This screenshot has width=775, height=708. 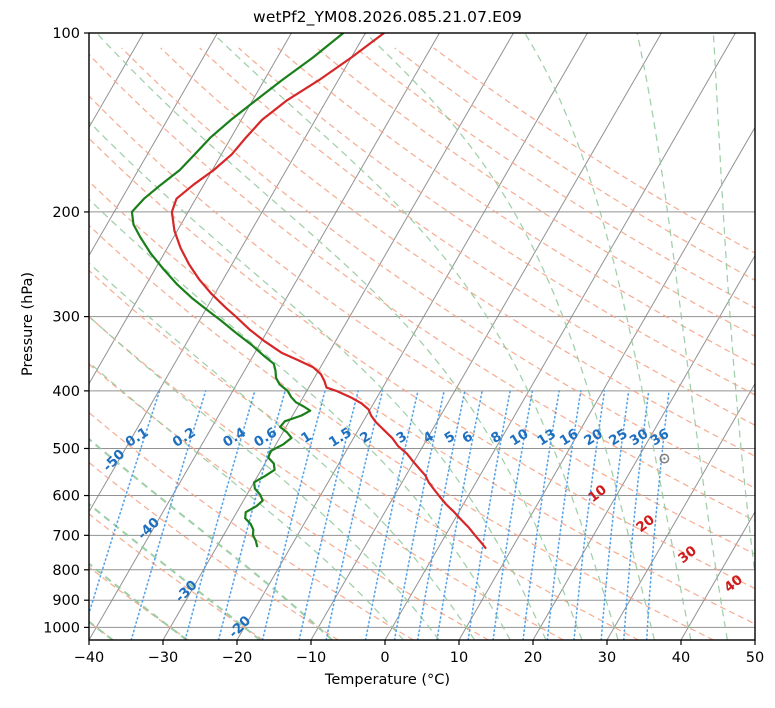 What do you see at coordinates (311, 658) in the screenshot?
I see `x-tick-label: −10` at bounding box center [311, 658].